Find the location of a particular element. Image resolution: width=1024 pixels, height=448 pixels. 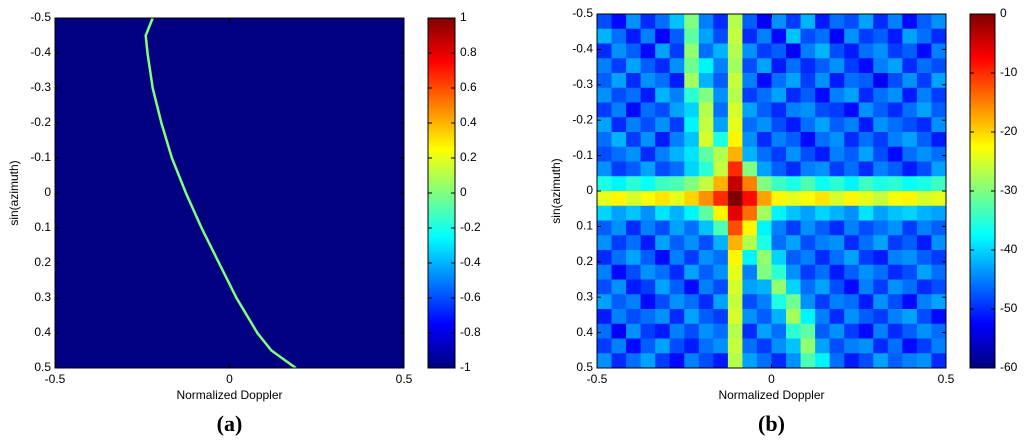

colorbar-tick-label: 0.8 is located at coordinates (468, 52).